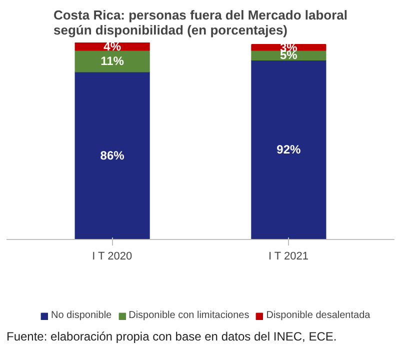 This screenshot has width=400, height=349. What do you see at coordinates (189, 315) in the screenshot?
I see `legend-label: Disponible con limitaciones` at bounding box center [189, 315].